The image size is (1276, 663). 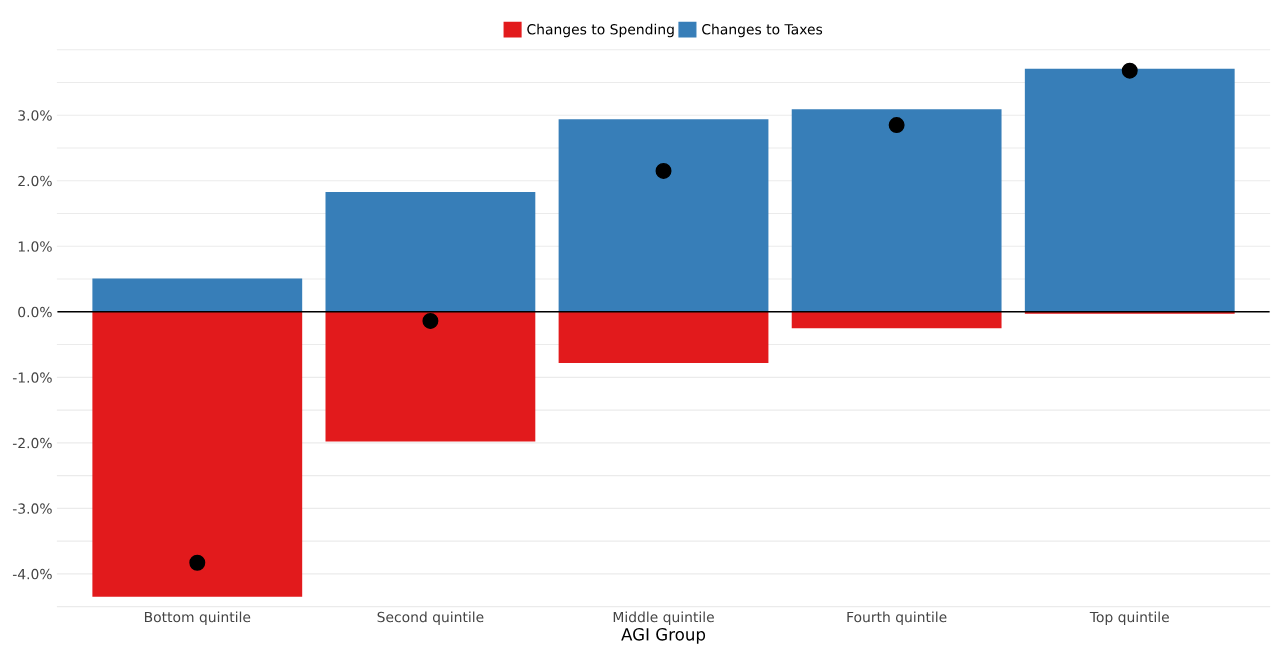 I want to click on y-tick-label: -3.0%, so click(x=32, y=508).